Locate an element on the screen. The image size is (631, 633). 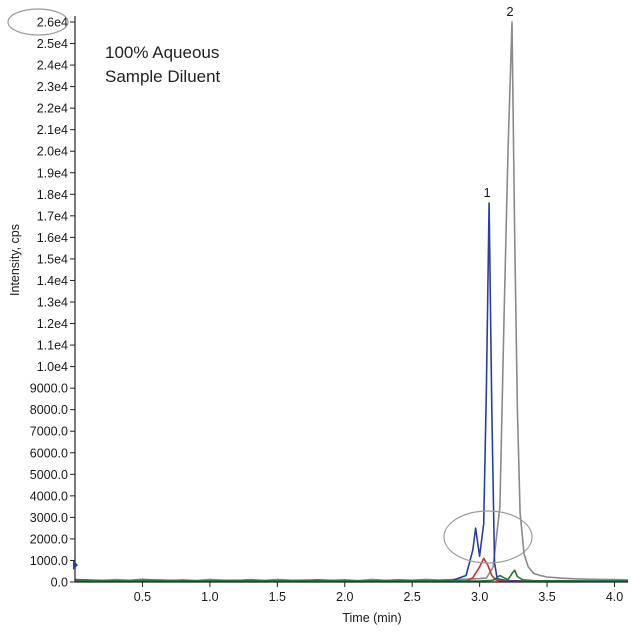
y-tick-label: 5000.0 is located at coordinates (49, 475).